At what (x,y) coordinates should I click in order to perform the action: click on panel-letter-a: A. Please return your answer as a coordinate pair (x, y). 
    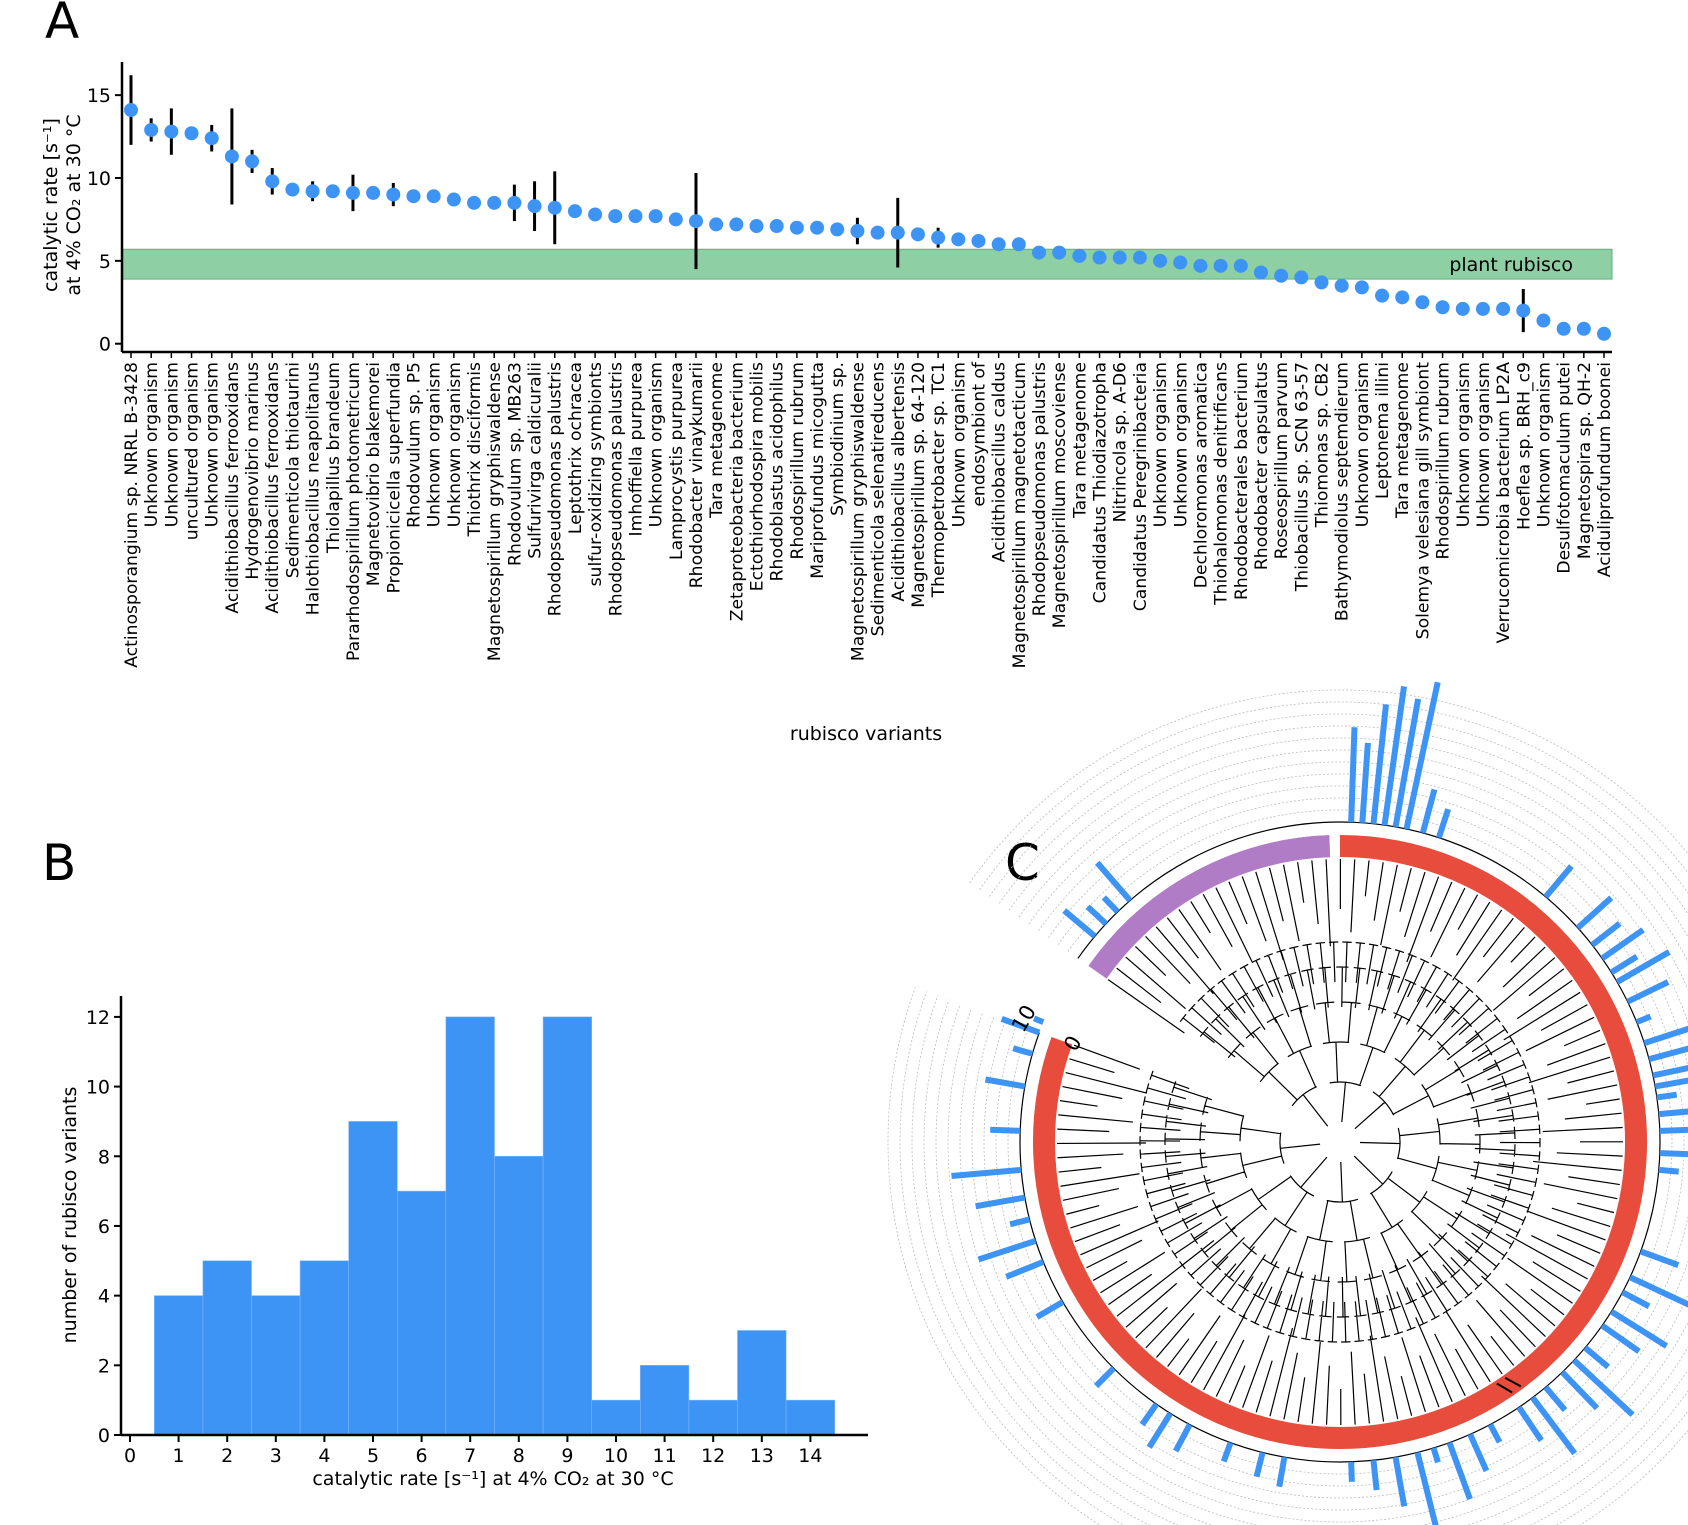
    Looking at the image, I should click on (62, 25).